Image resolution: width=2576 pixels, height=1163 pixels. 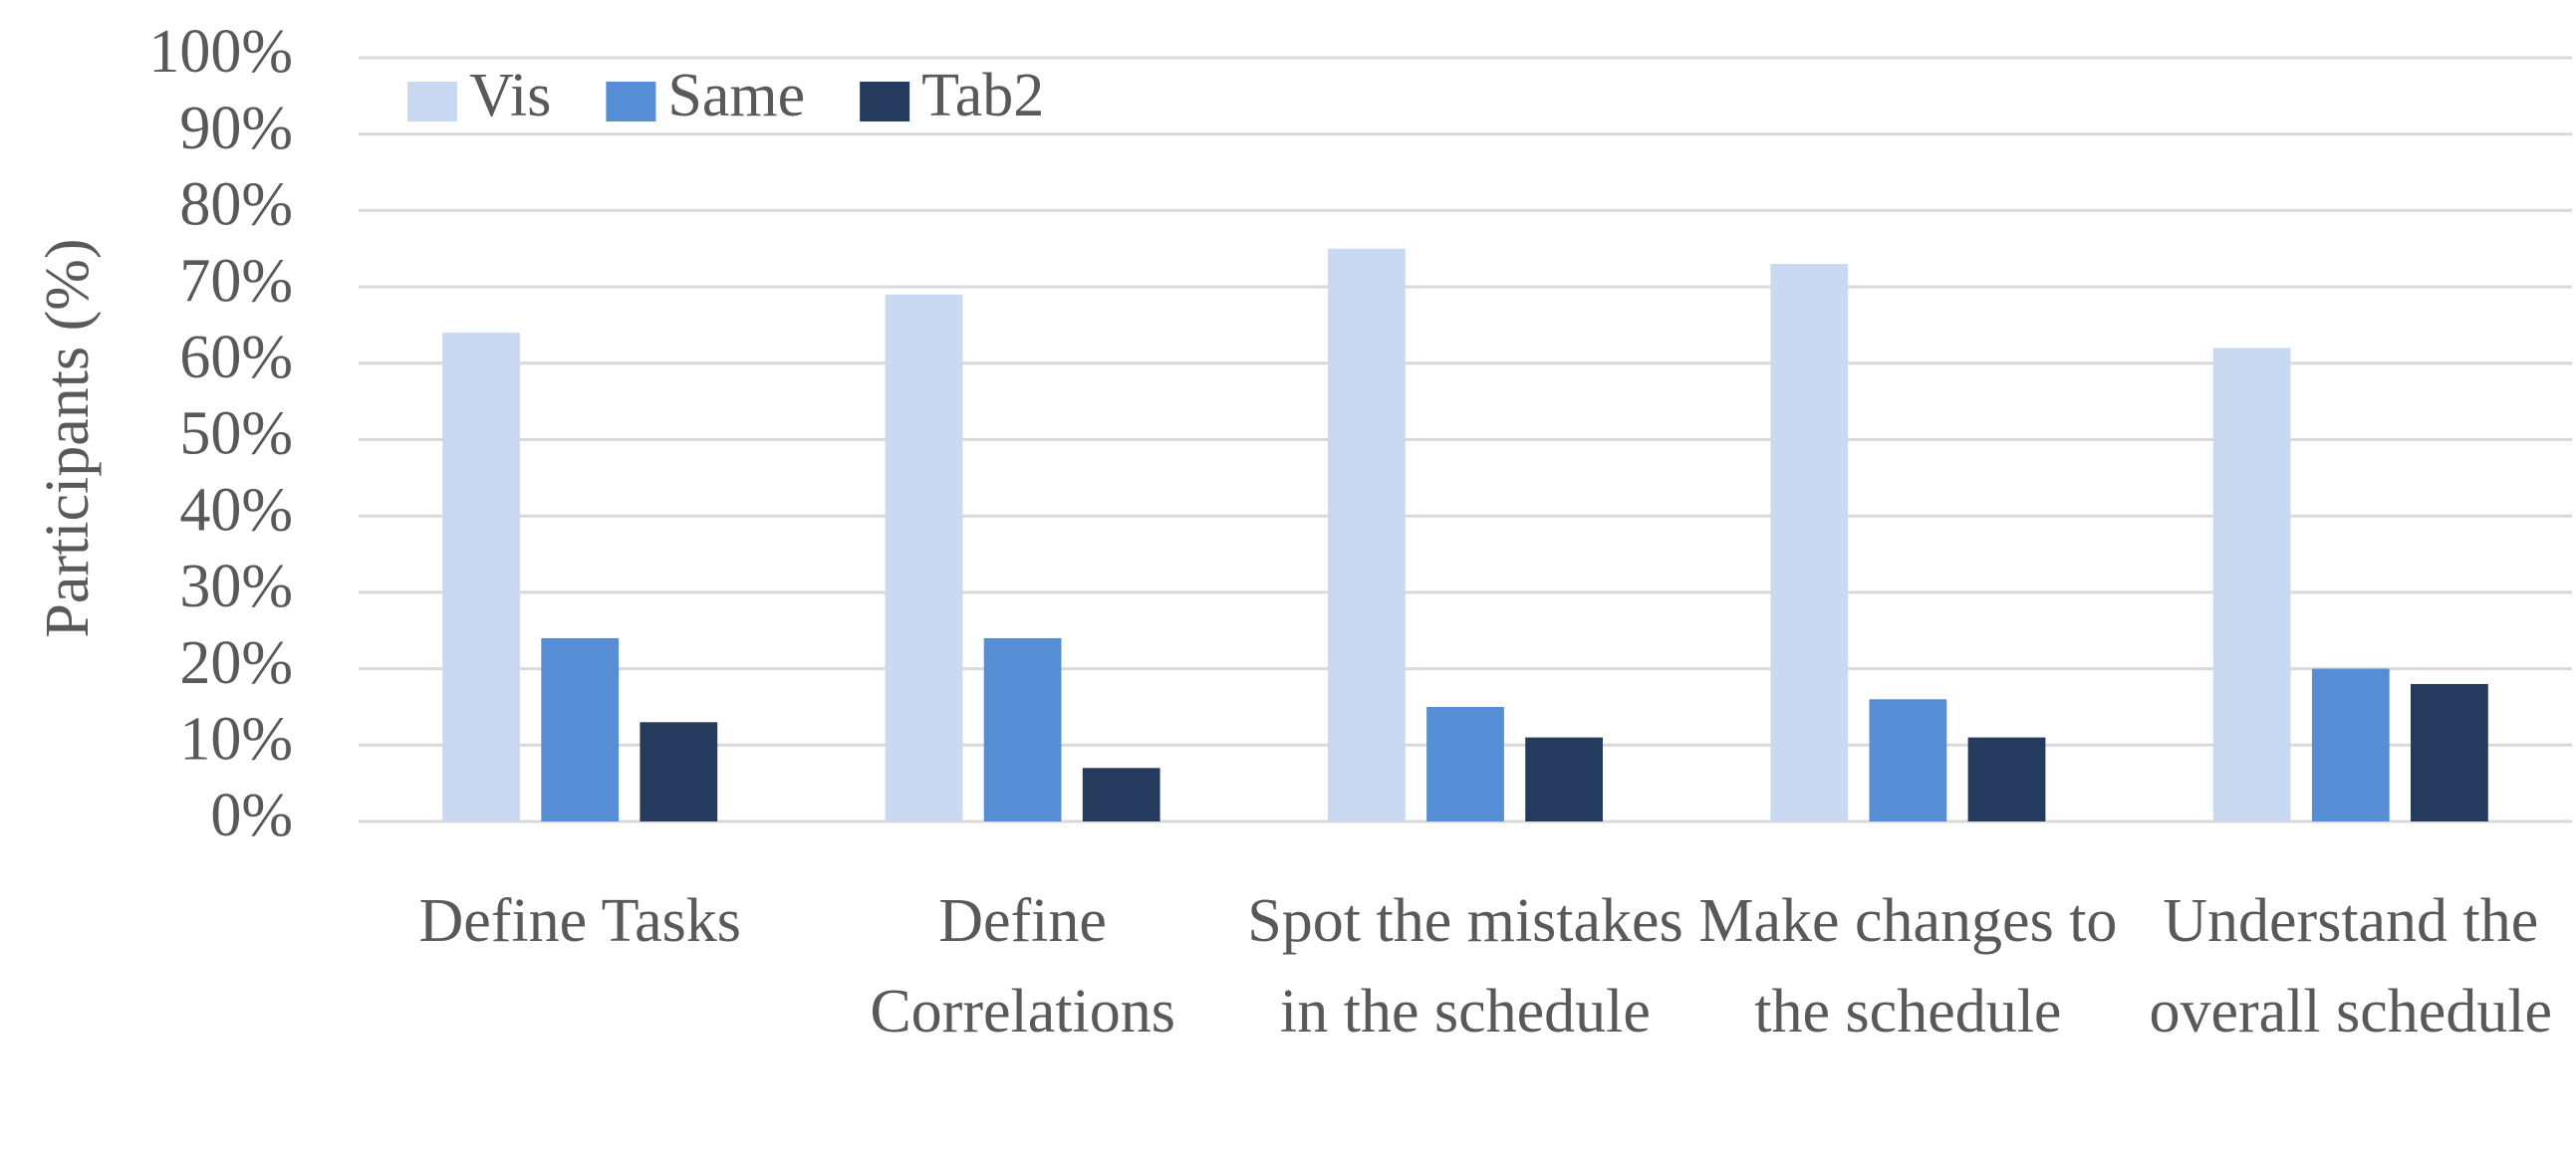 What do you see at coordinates (2351, 966) in the screenshot?
I see `x-tick-label: Understand the overall schedule` at bounding box center [2351, 966].